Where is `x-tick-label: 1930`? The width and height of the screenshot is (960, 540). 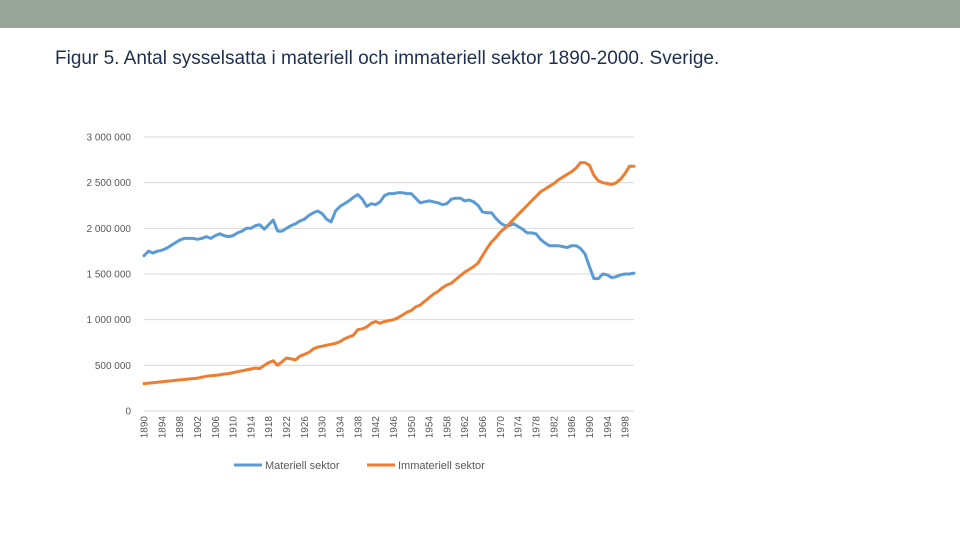
x-tick-label: 1930 is located at coordinates (323, 427).